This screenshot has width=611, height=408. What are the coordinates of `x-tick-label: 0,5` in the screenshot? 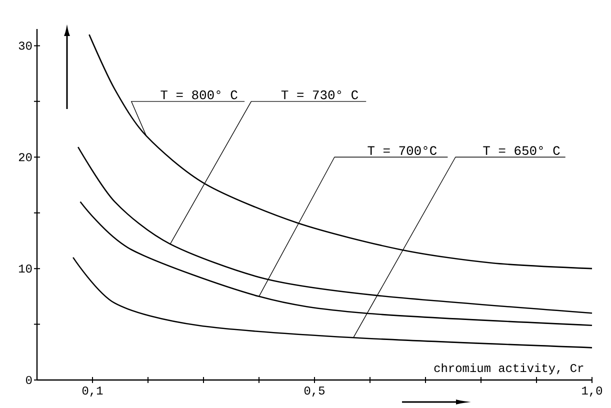 It's located at (314, 391).